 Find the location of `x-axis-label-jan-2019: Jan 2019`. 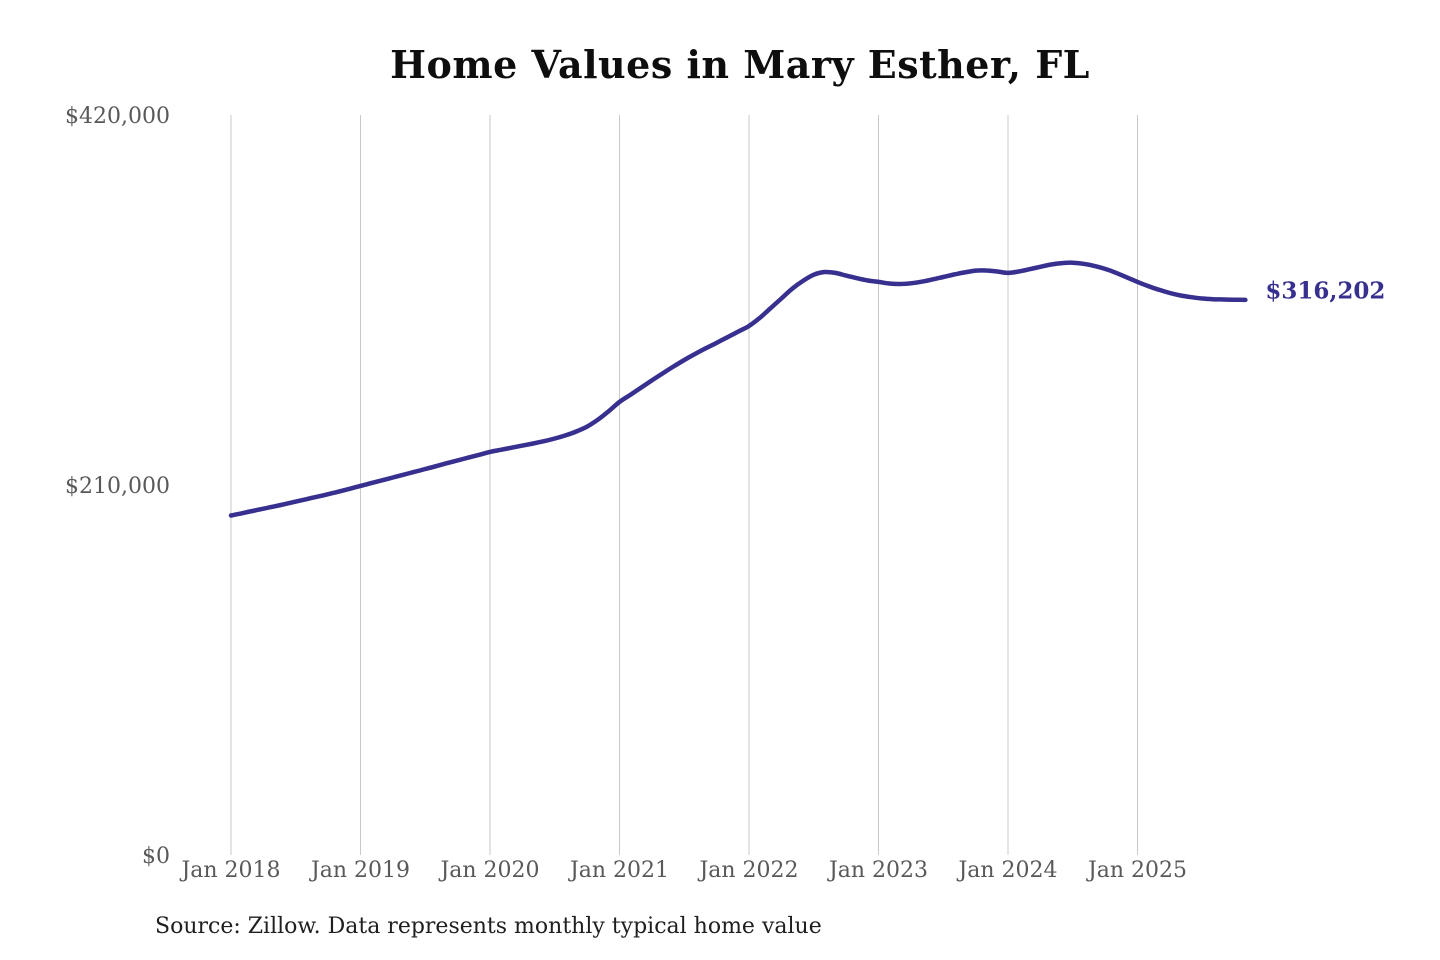

x-axis-label-jan-2019: Jan 2019 is located at coordinates (360, 870).